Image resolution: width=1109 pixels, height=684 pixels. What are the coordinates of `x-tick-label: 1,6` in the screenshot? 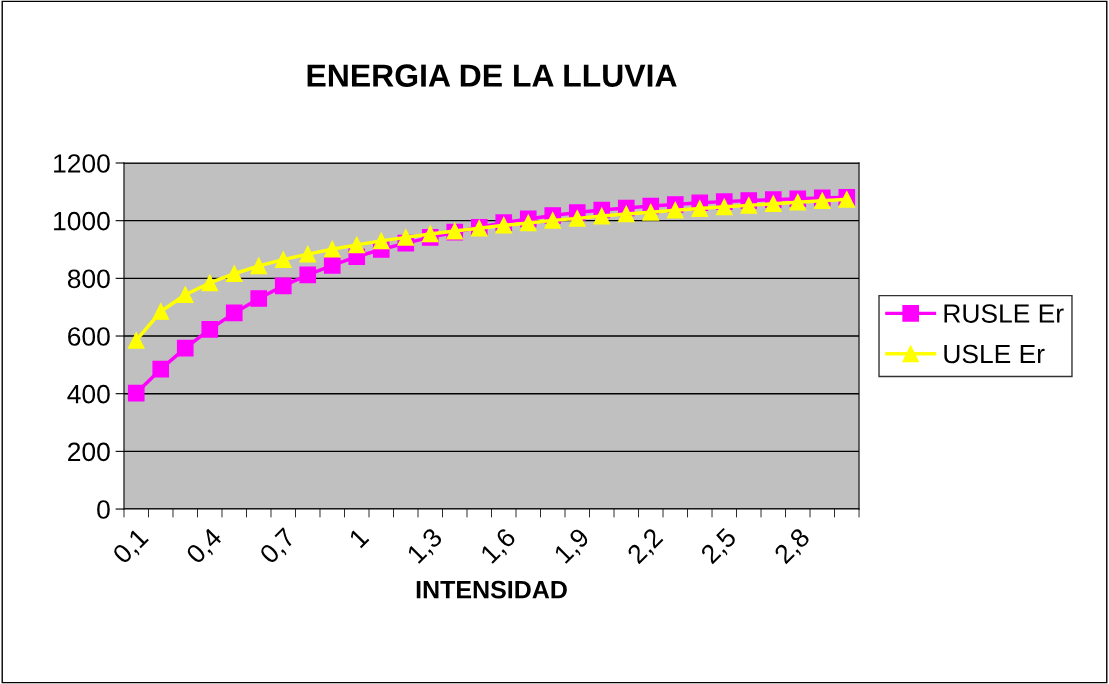 It's located at (499, 547).